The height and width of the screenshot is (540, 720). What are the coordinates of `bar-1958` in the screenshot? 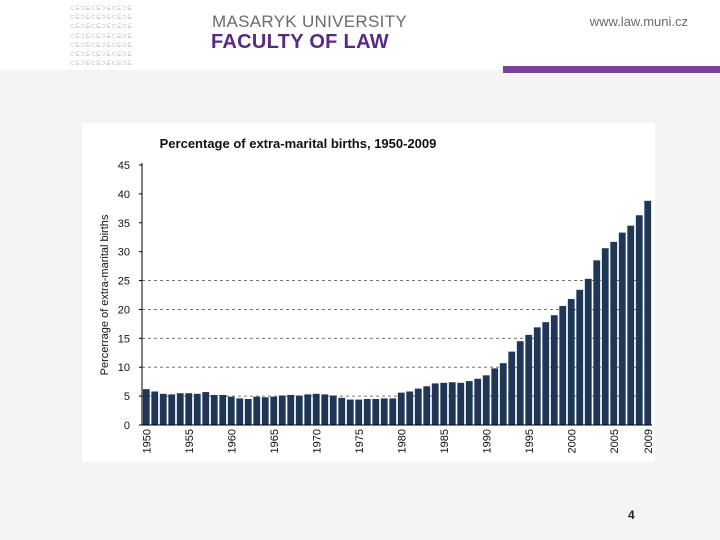 It's located at (214, 409).